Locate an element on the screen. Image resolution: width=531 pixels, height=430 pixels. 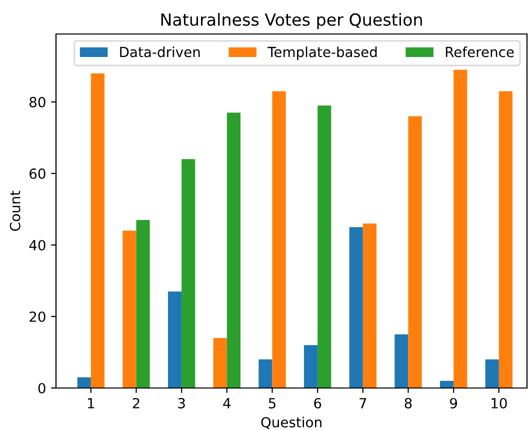
y-tick-label: 80 is located at coordinates (38, 102).